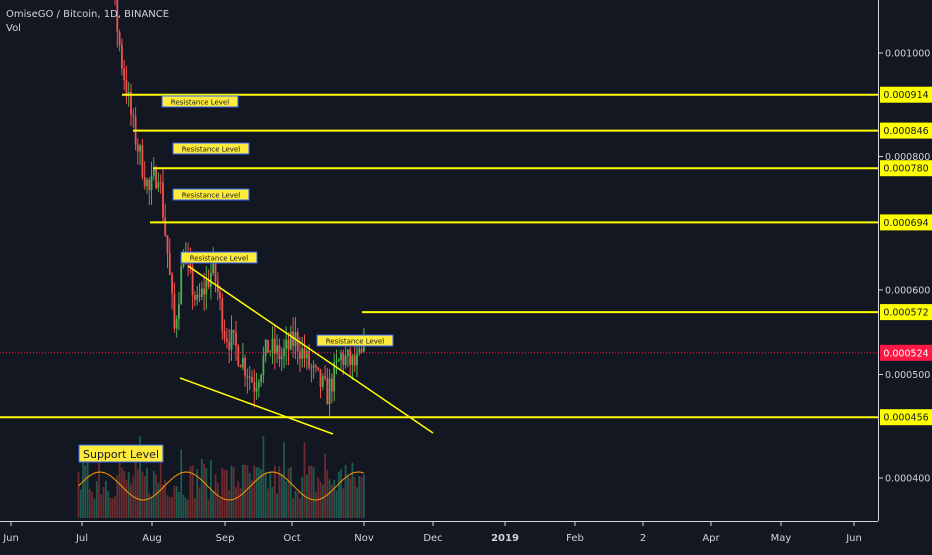 The width and height of the screenshot is (932, 555). What do you see at coordinates (439, 536) in the screenshot?
I see `time-axis: Jun Jul Aug Sep Oct Nov Dec 2019 Feb 2 Apr May Jun` at bounding box center [439, 536].